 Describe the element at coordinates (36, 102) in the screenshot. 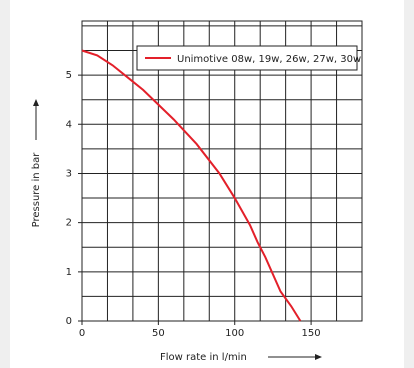

I see `y-arrow-head` at that location.